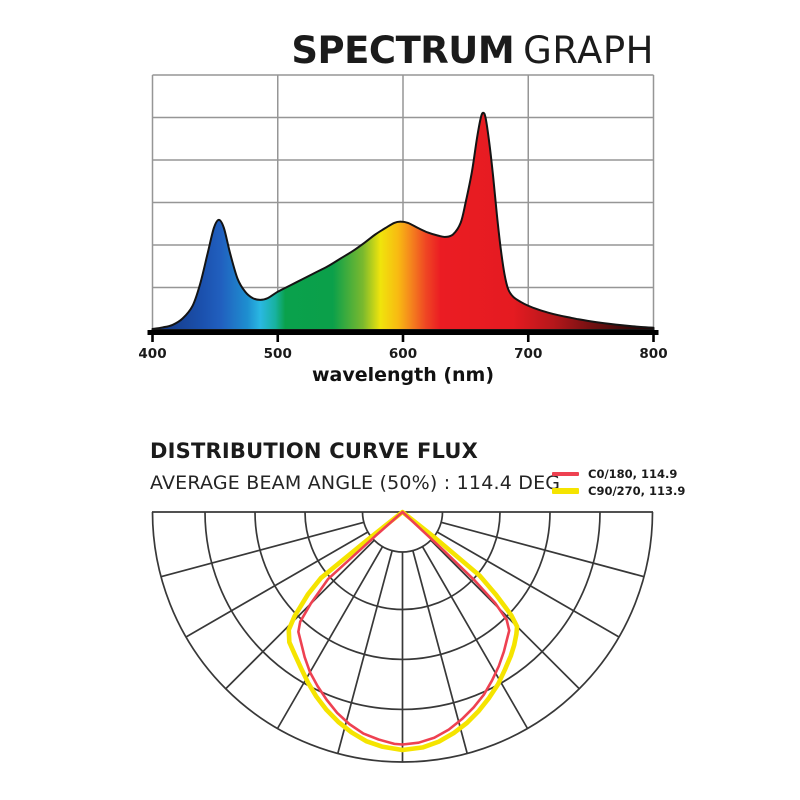  I want to click on legend-label-c0-180: C0/180, 114.9, so click(633, 473).